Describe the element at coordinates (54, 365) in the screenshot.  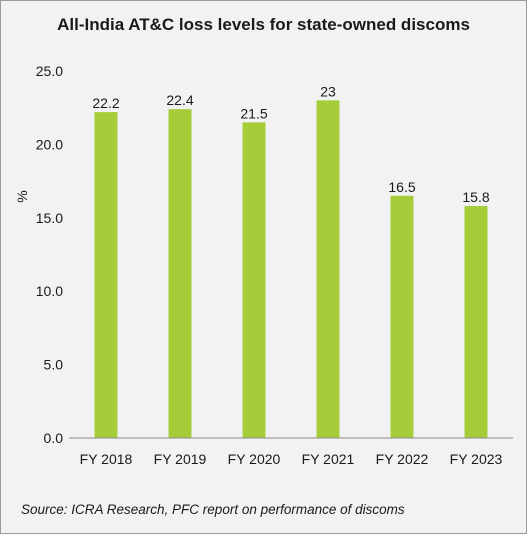
I see `y-tick-label: 5.0` at that location.